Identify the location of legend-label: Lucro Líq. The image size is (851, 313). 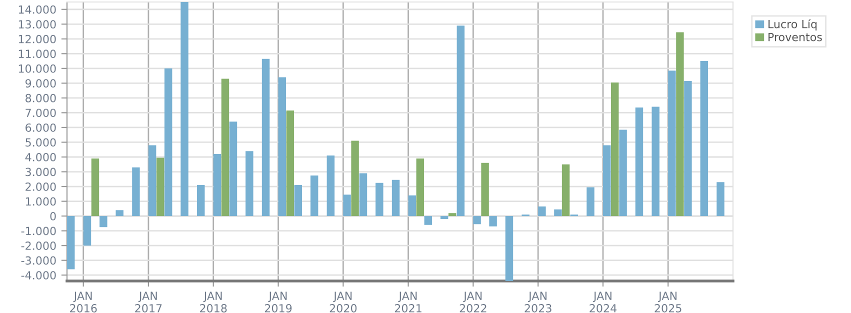
(792, 24).